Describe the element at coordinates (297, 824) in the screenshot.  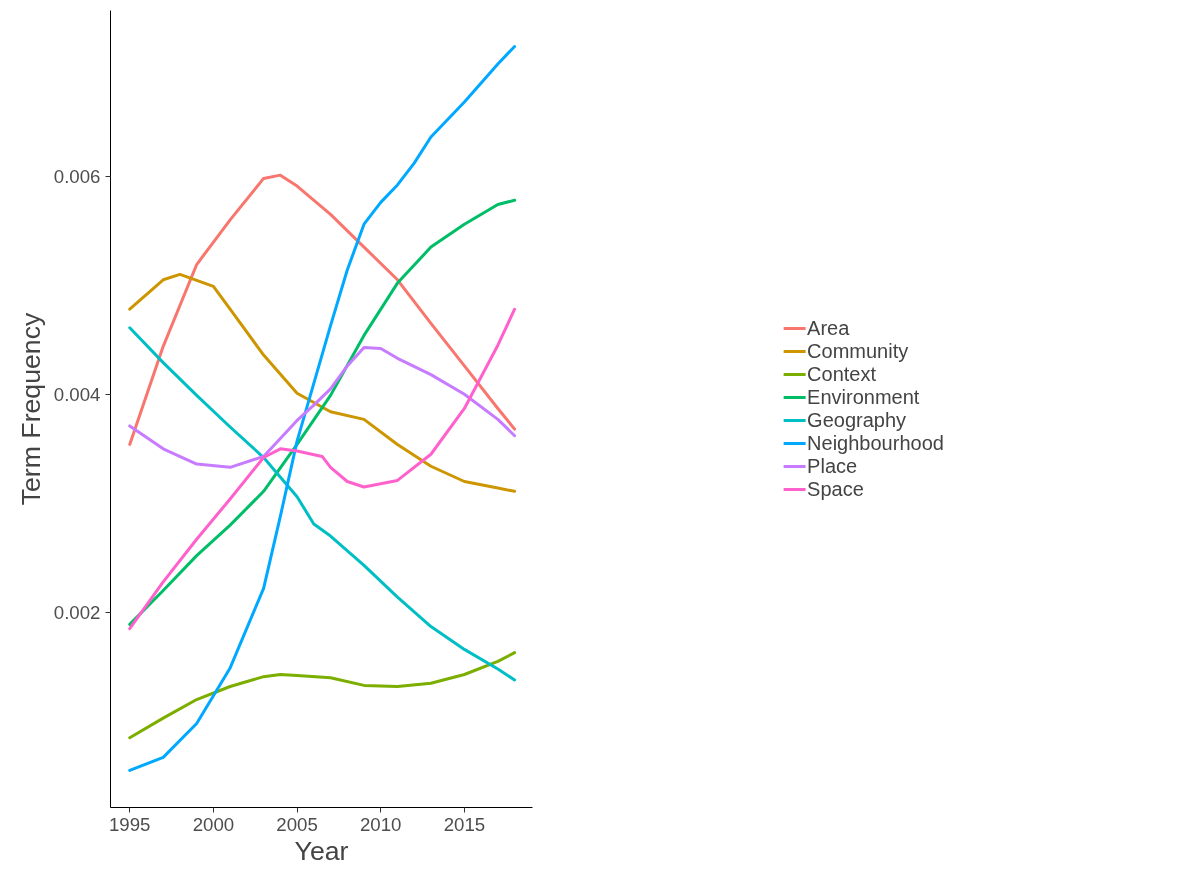
I see `x-tick-label: 2005` at that location.